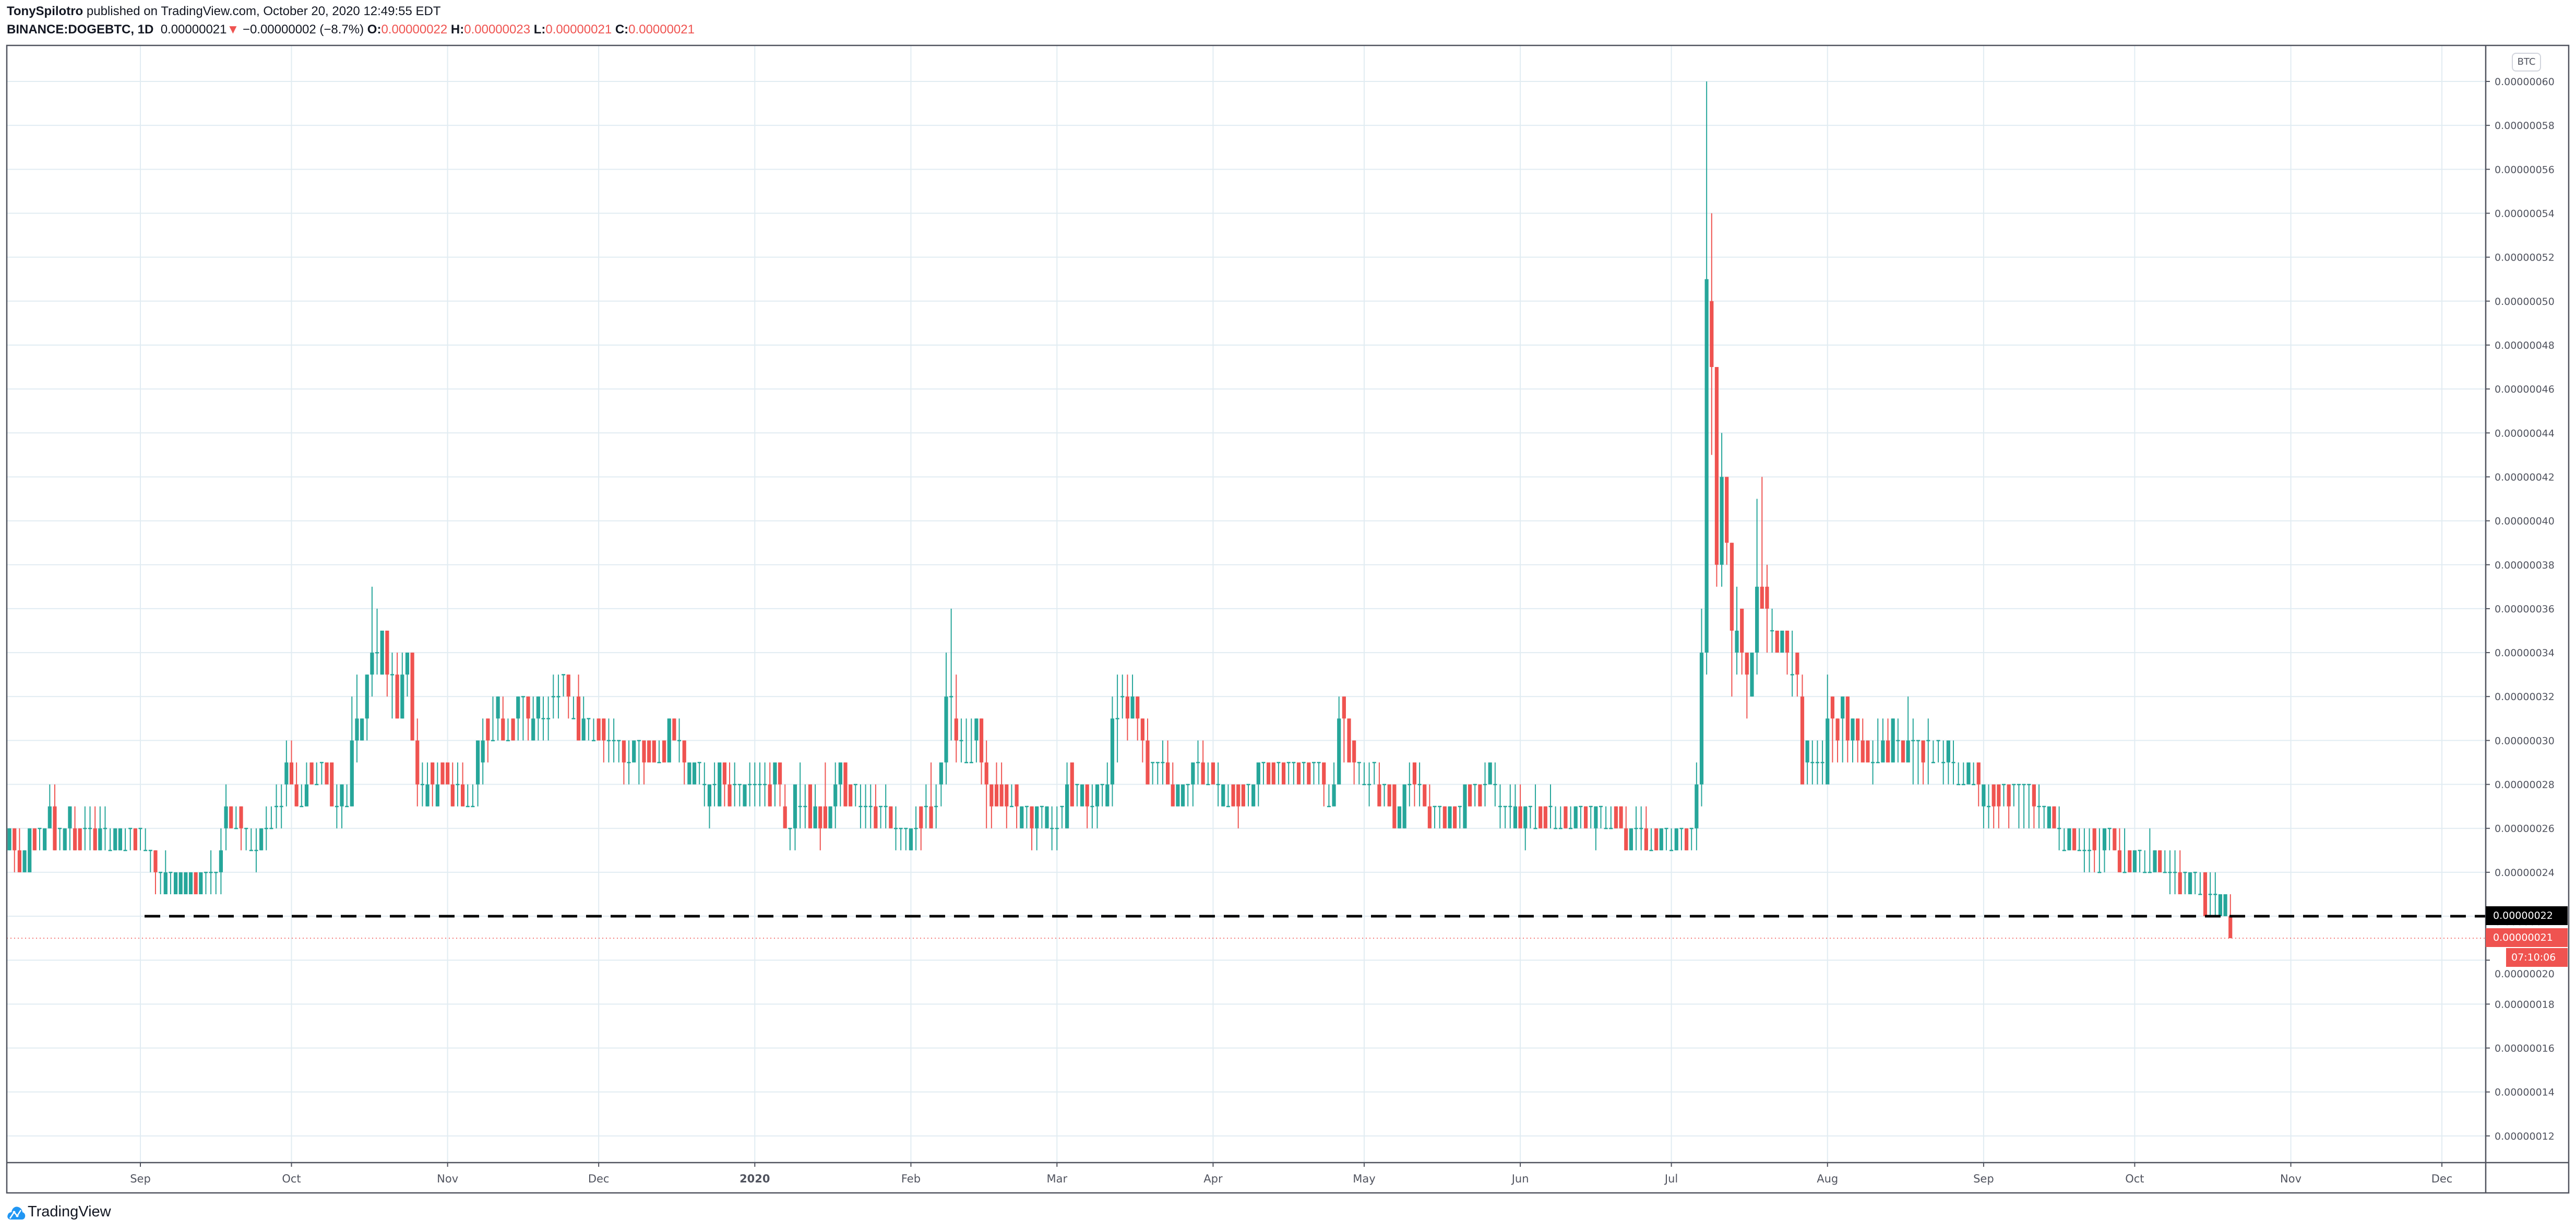 The height and width of the screenshot is (1231, 2576). I want to click on author-name: TonySpilotro, so click(46, 11).